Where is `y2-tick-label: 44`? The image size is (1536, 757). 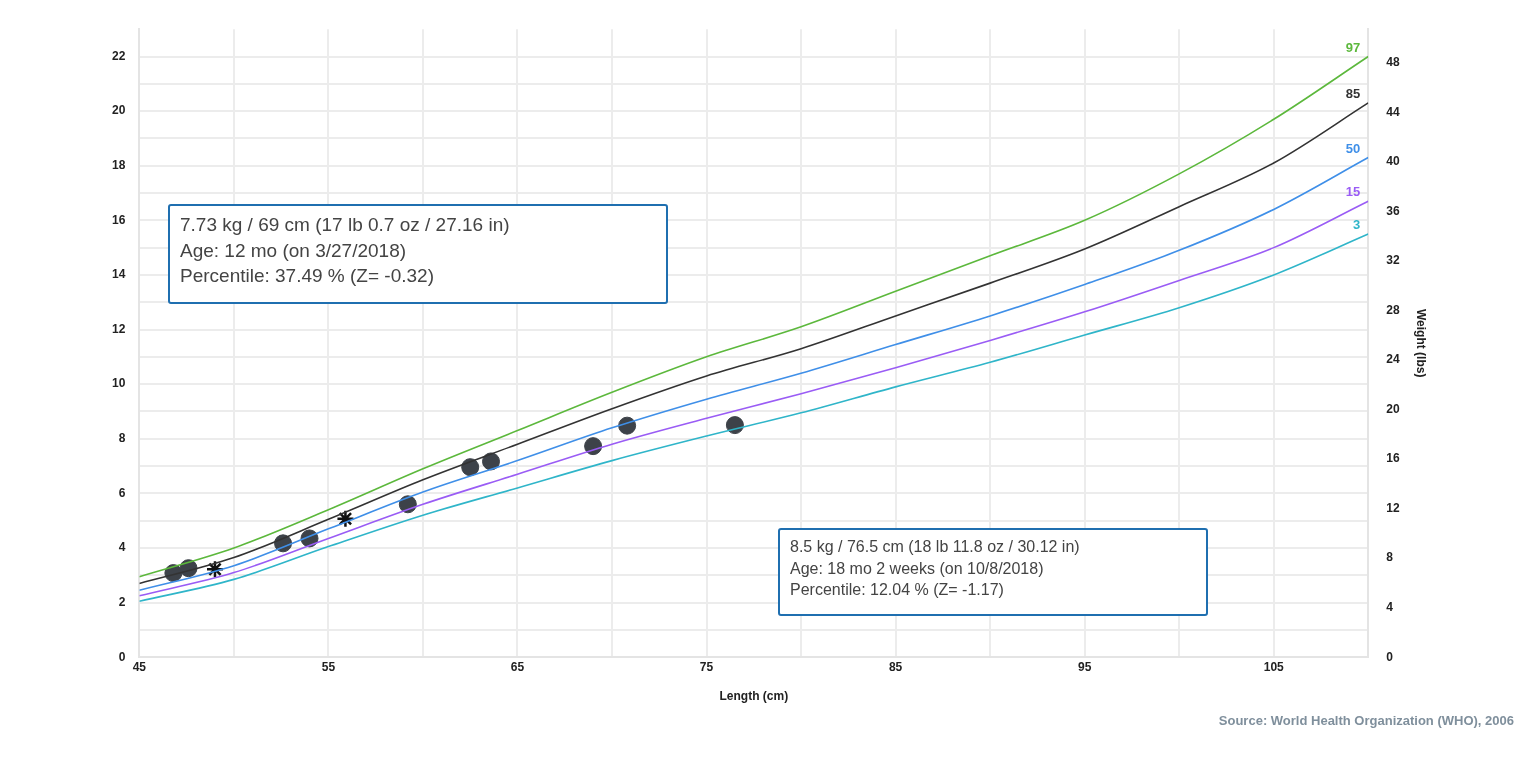
y2-tick-label: 44 is located at coordinates (1393, 111).